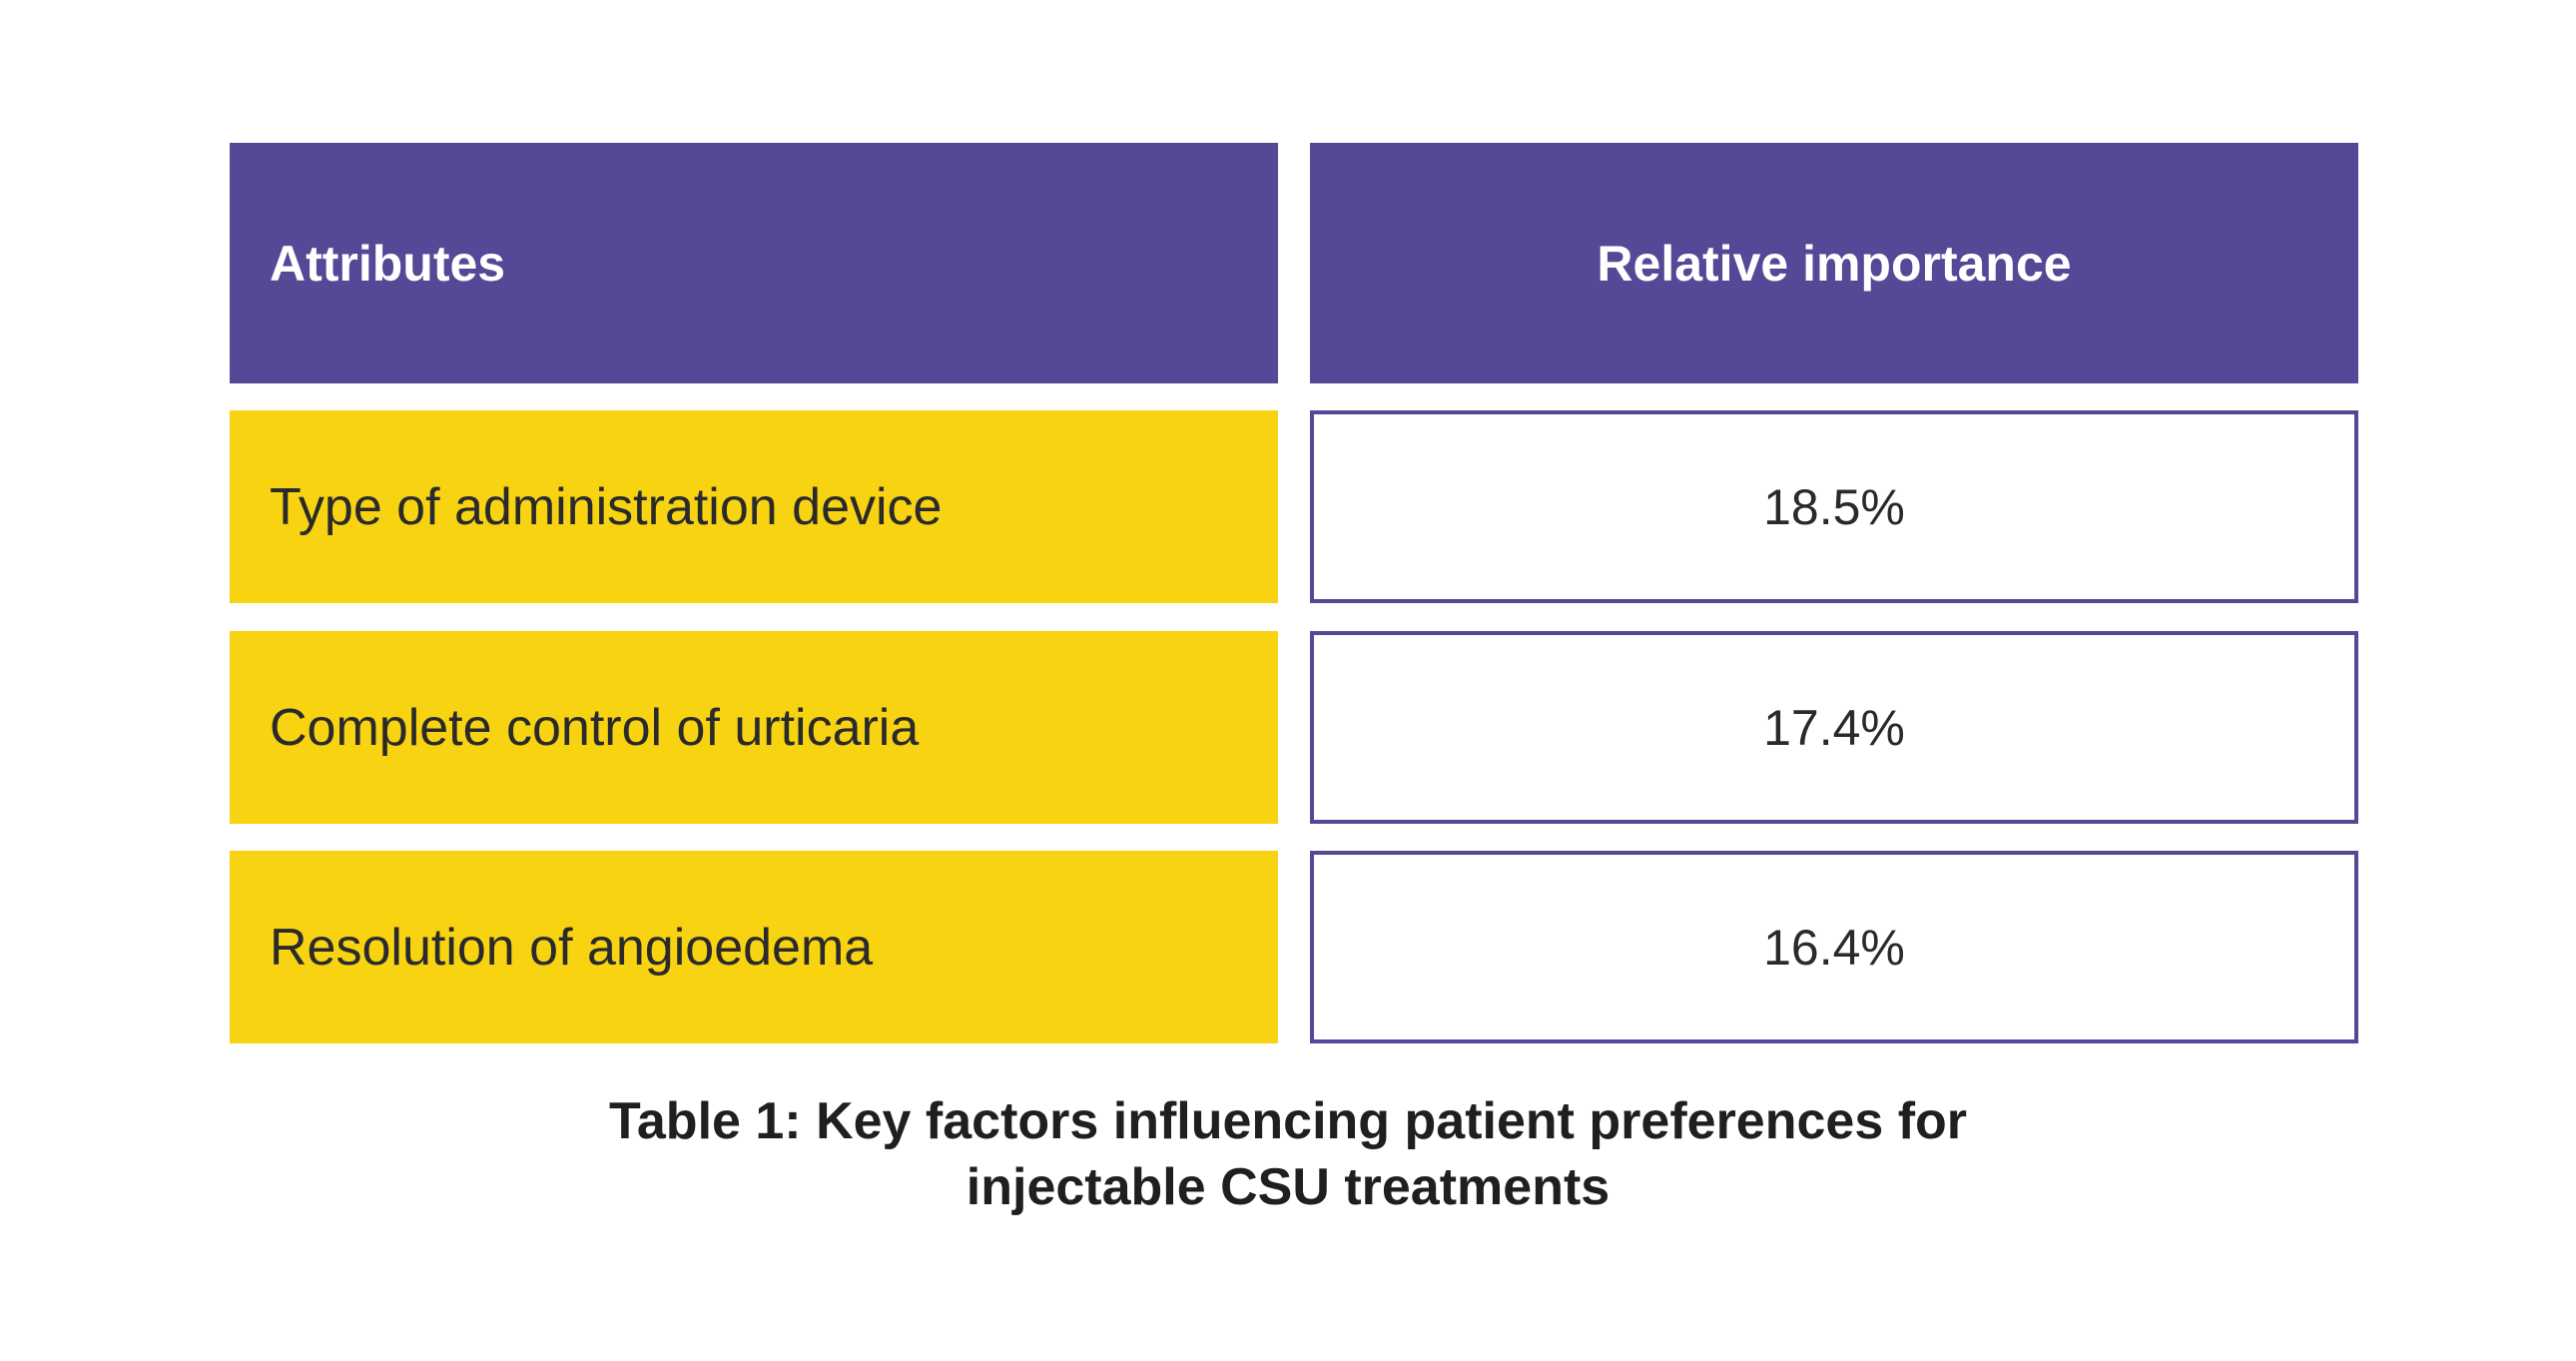 The image size is (2576, 1361). What do you see at coordinates (754, 947) in the screenshot?
I see `attribute-cell-angioedema-resolution: Resolution of angioedema` at bounding box center [754, 947].